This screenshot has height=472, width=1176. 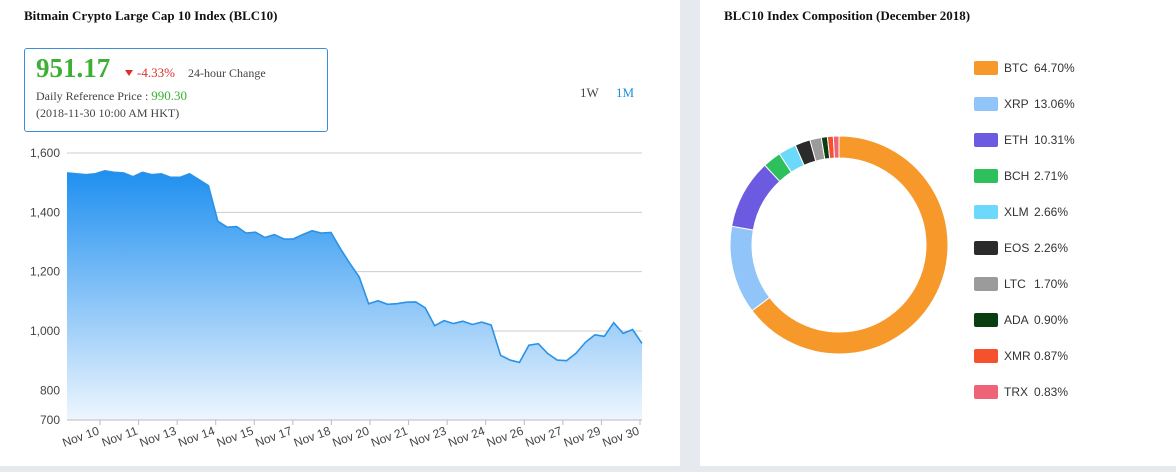 I want to click on legend-value: 13.06%, so click(x=1054, y=104).